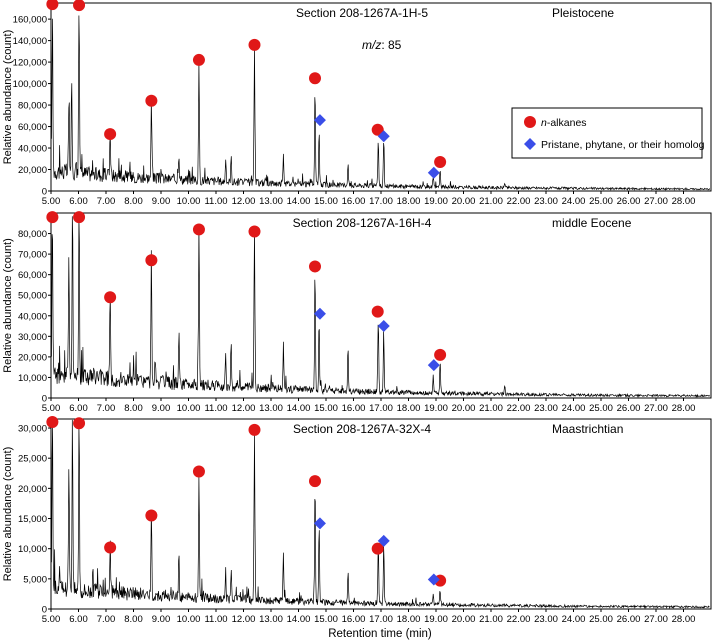 Image resolution: width=713 pixels, height=641 pixels. What do you see at coordinates (546, 619) in the screenshot?
I see `x-tick-label: 23.00` at bounding box center [546, 619].